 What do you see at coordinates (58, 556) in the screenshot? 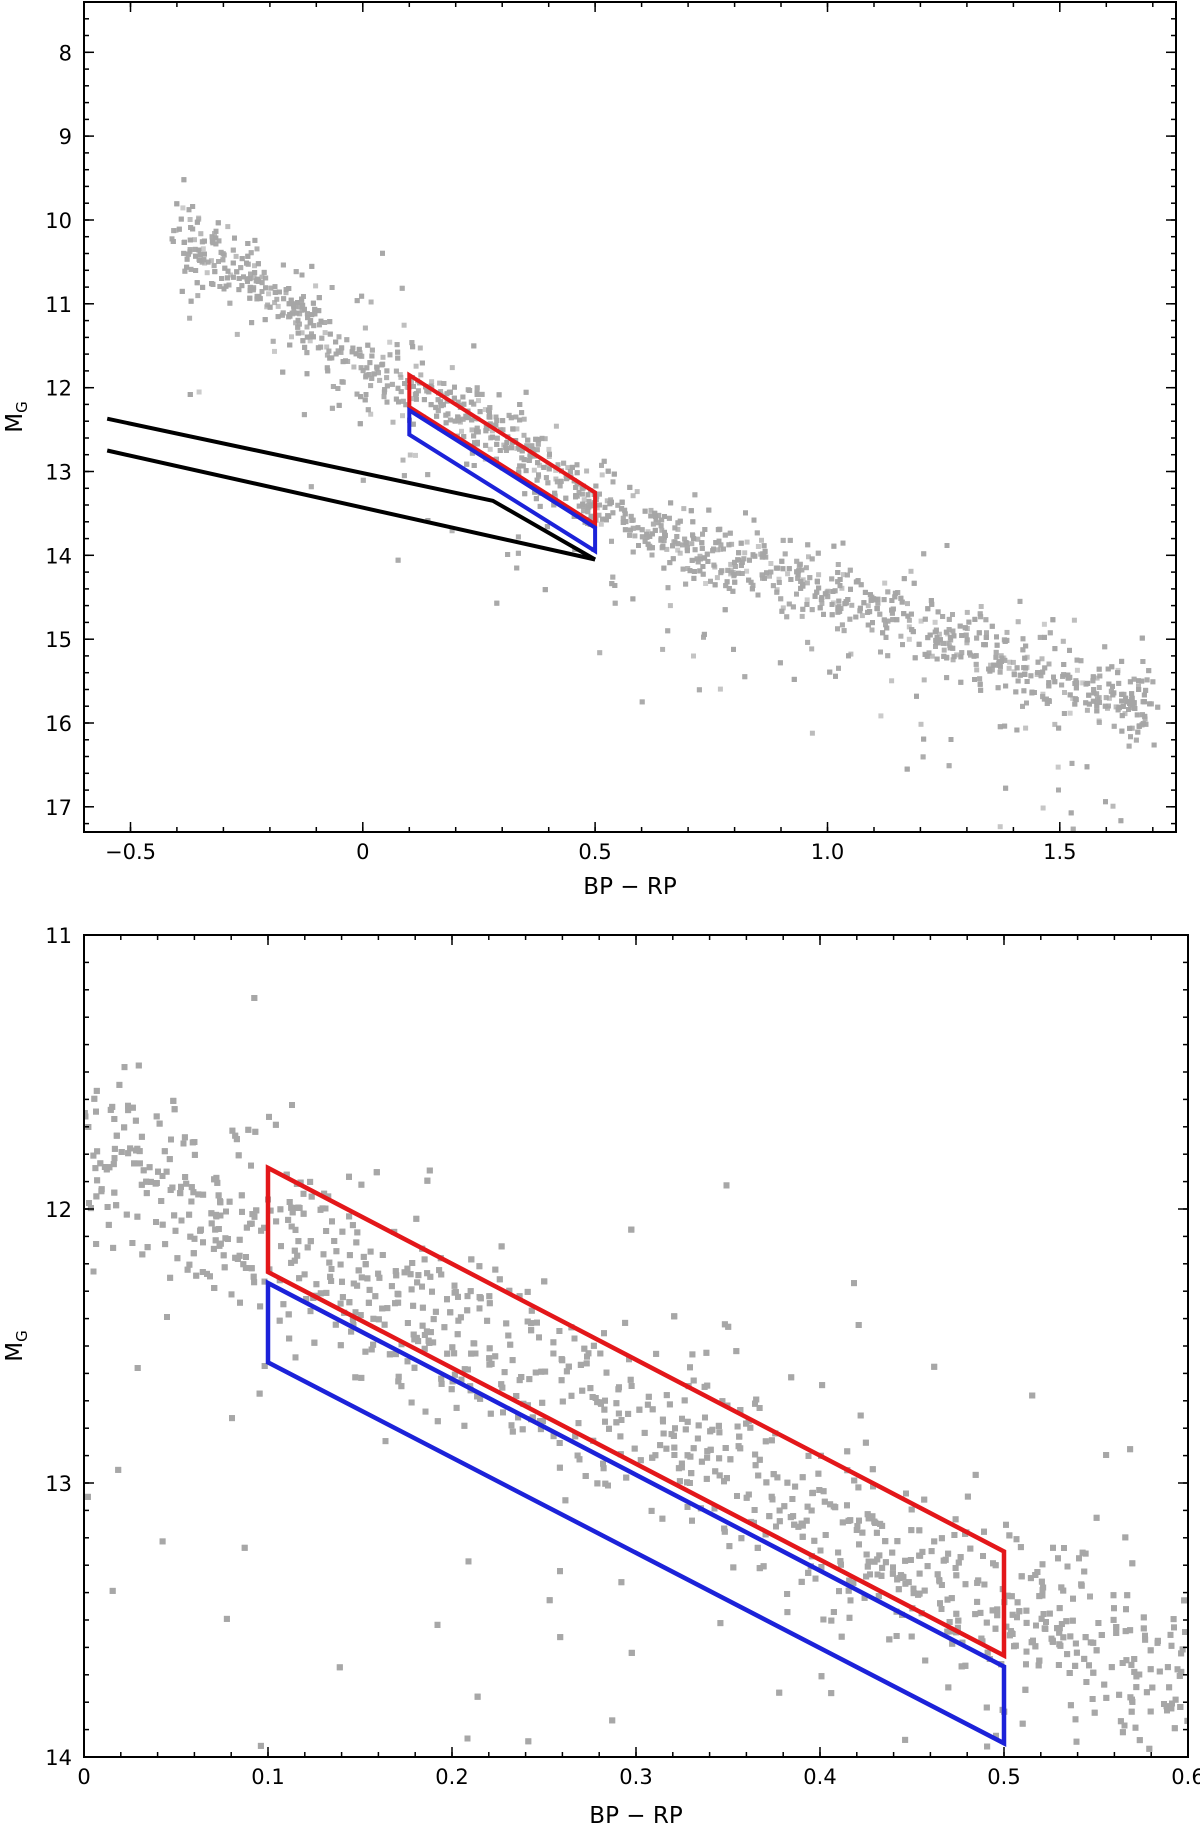
I see `y-tick-label: 14` at bounding box center [58, 556].